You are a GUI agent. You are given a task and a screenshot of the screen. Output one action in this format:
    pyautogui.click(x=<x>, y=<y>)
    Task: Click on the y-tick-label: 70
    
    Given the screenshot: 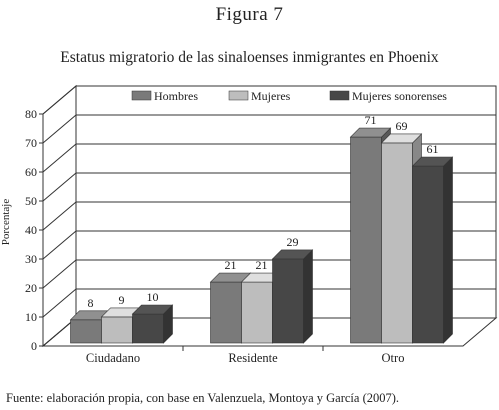 What is the action you would take?
    pyautogui.click(x=31, y=143)
    